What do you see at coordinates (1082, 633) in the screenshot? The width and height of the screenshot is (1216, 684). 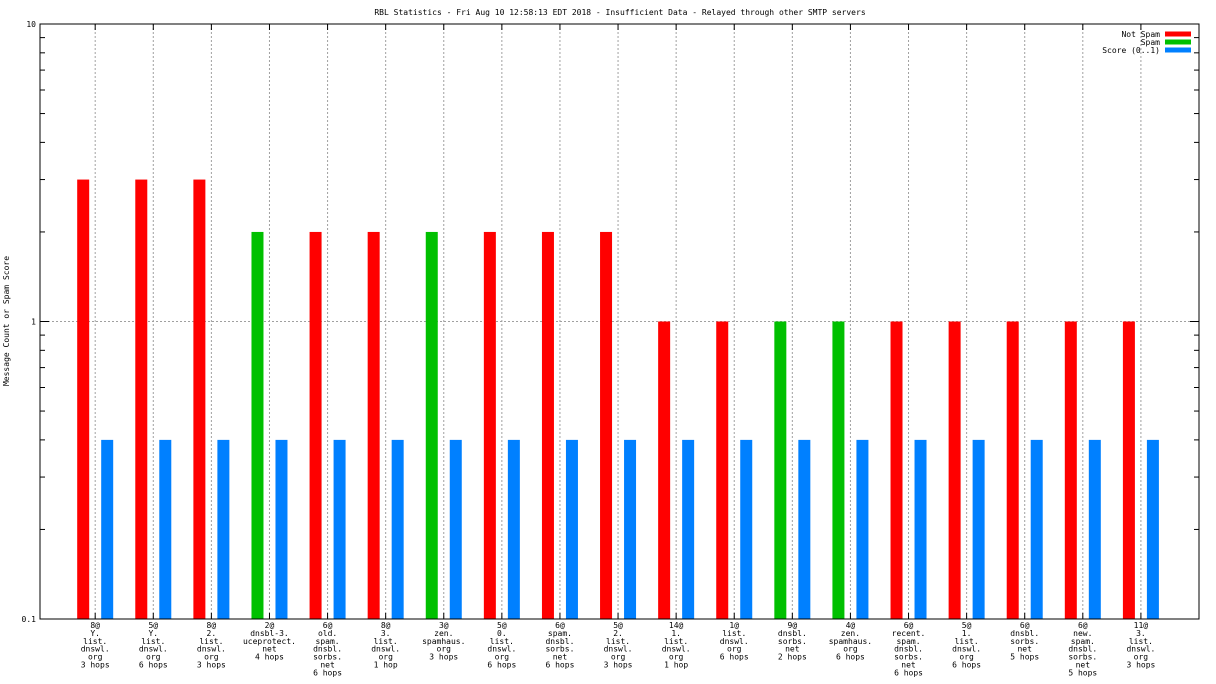 I see `x-tick-label-line: new.` at bounding box center [1082, 633].